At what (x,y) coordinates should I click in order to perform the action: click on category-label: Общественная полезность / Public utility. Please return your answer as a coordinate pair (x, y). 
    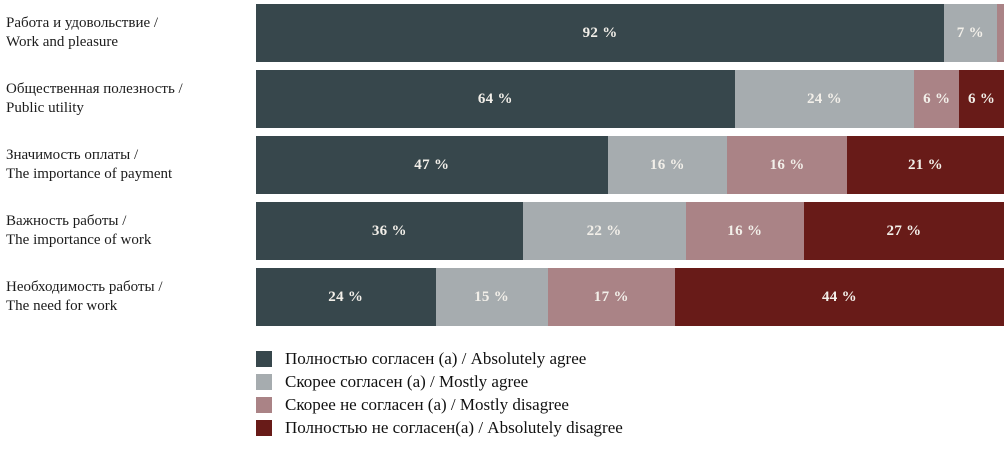
    Looking at the image, I should click on (128, 99).